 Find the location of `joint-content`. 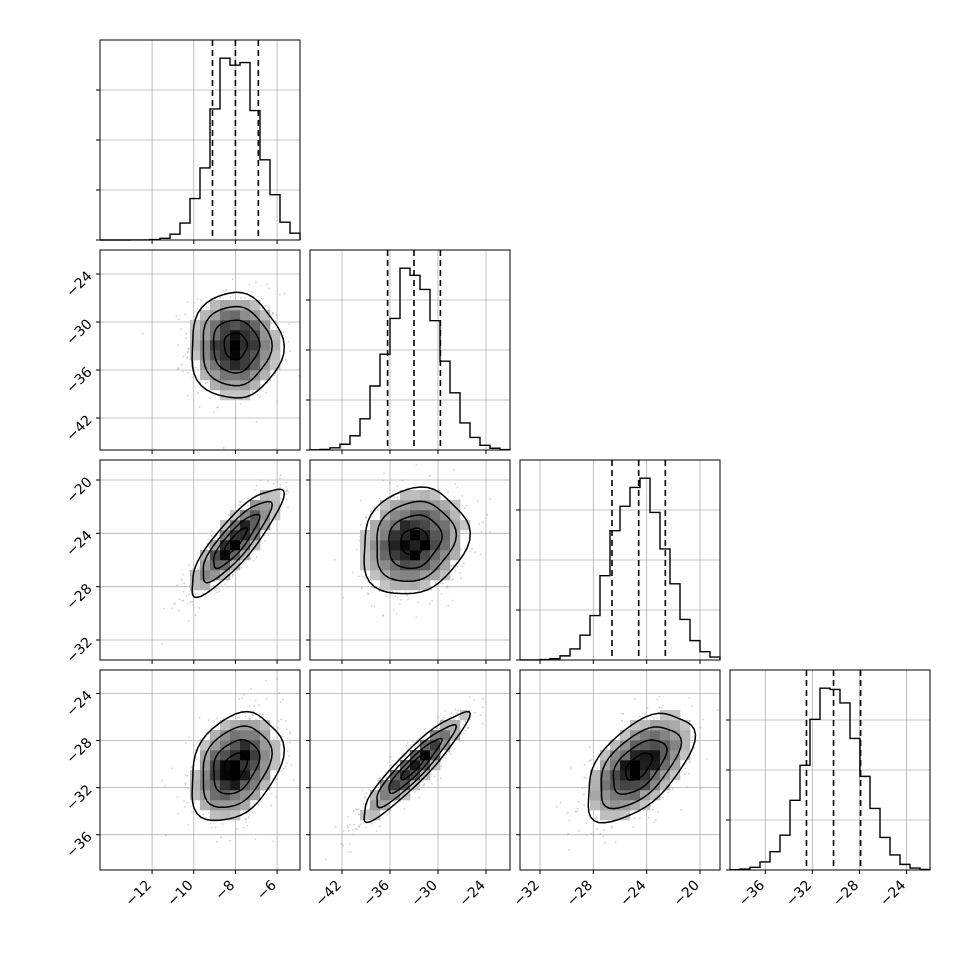

joint-content is located at coordinates (637, 773).